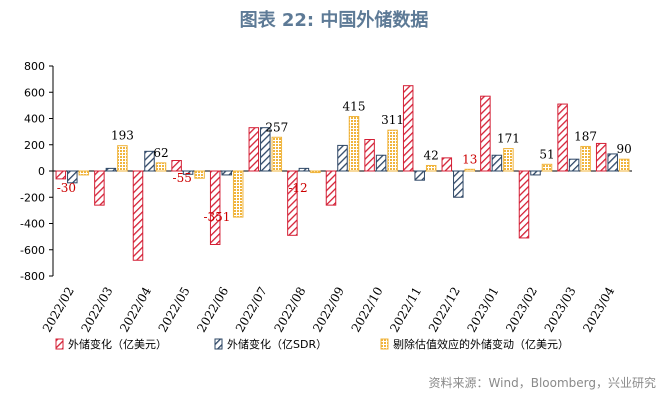  What do you see at coordinates (66, 188) in the screenshot?
I see `data-label: -30` at bounding box center [66, 188].